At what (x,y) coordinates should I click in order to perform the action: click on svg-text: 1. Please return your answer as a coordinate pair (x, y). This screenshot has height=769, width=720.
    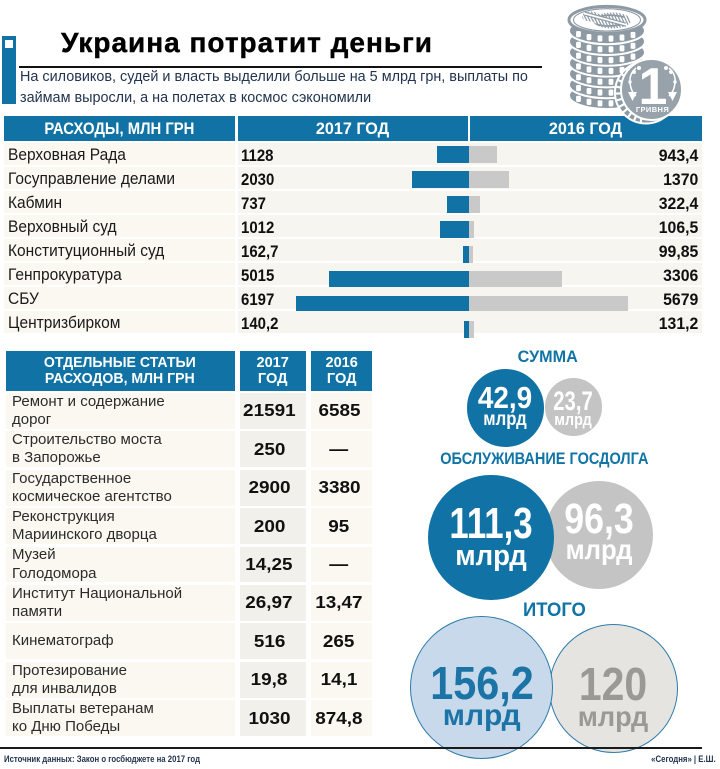
    Looking at the image, I should click on (653, 87).